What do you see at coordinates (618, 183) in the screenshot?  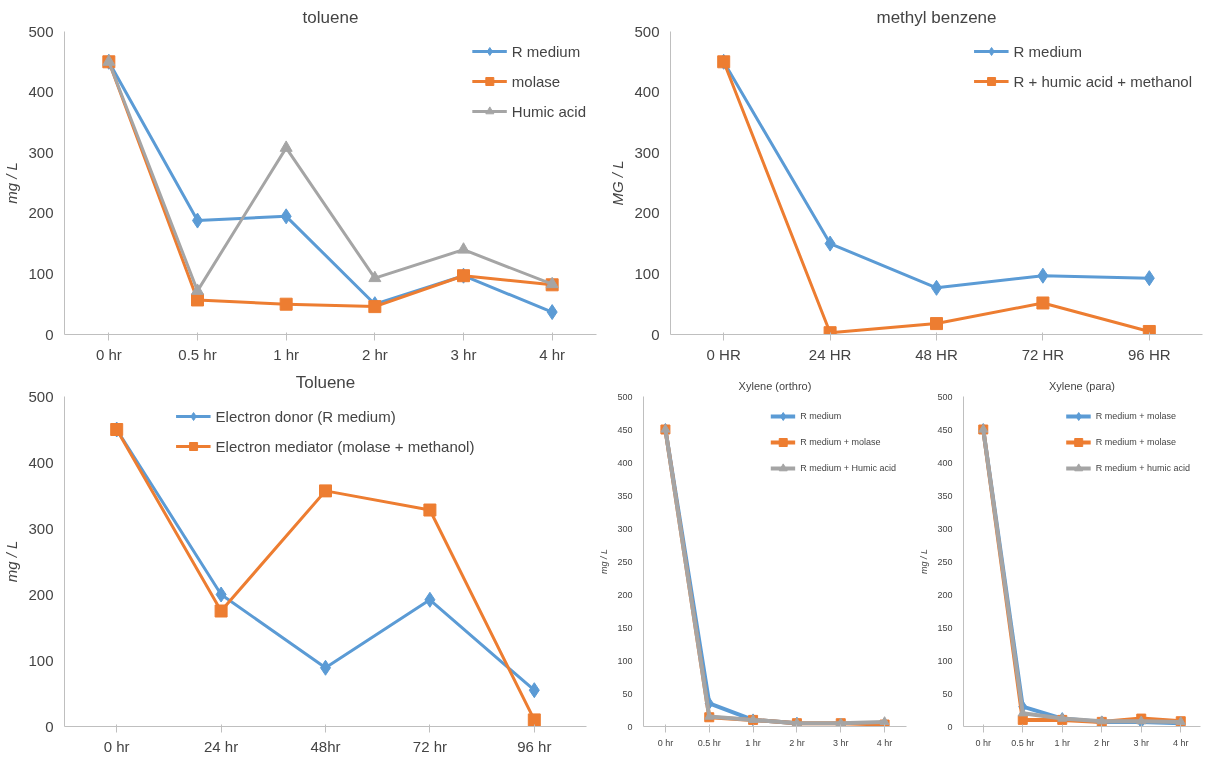 I see `y-axis-title: MG / L` at bounding box center [618, 183].